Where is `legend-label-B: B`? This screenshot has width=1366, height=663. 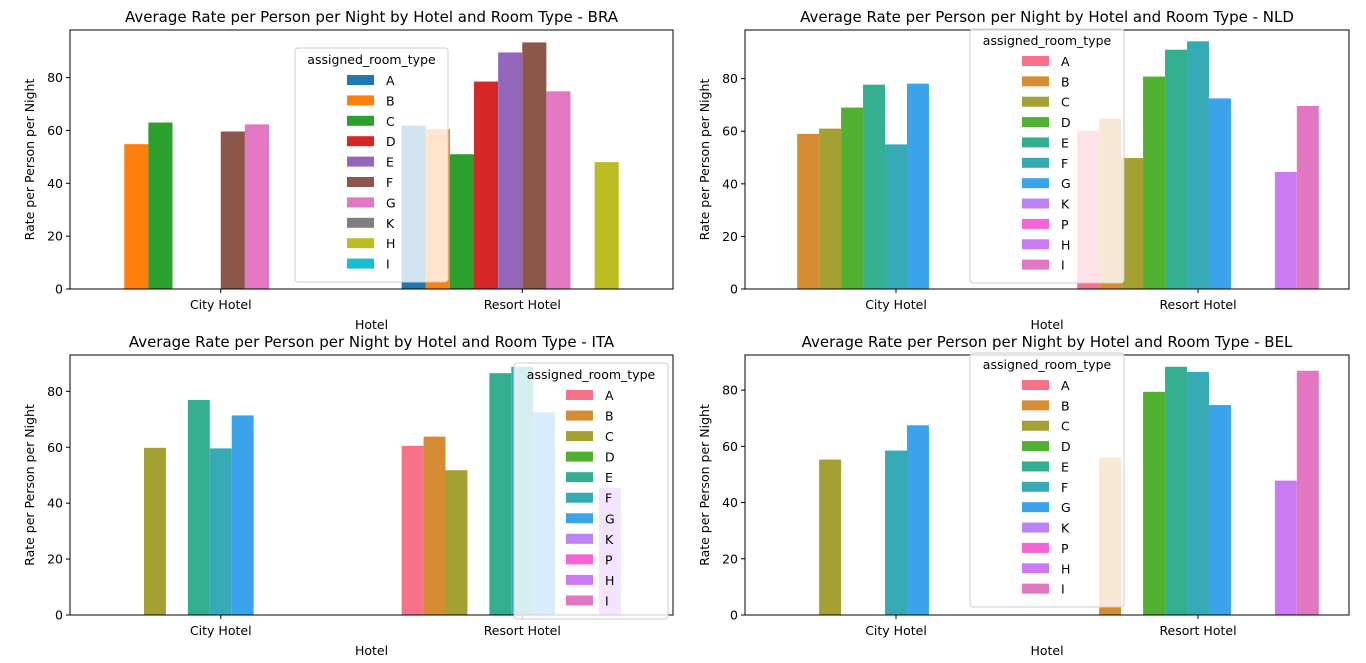
legend-label-B: B is located at coordinates (390, 100).